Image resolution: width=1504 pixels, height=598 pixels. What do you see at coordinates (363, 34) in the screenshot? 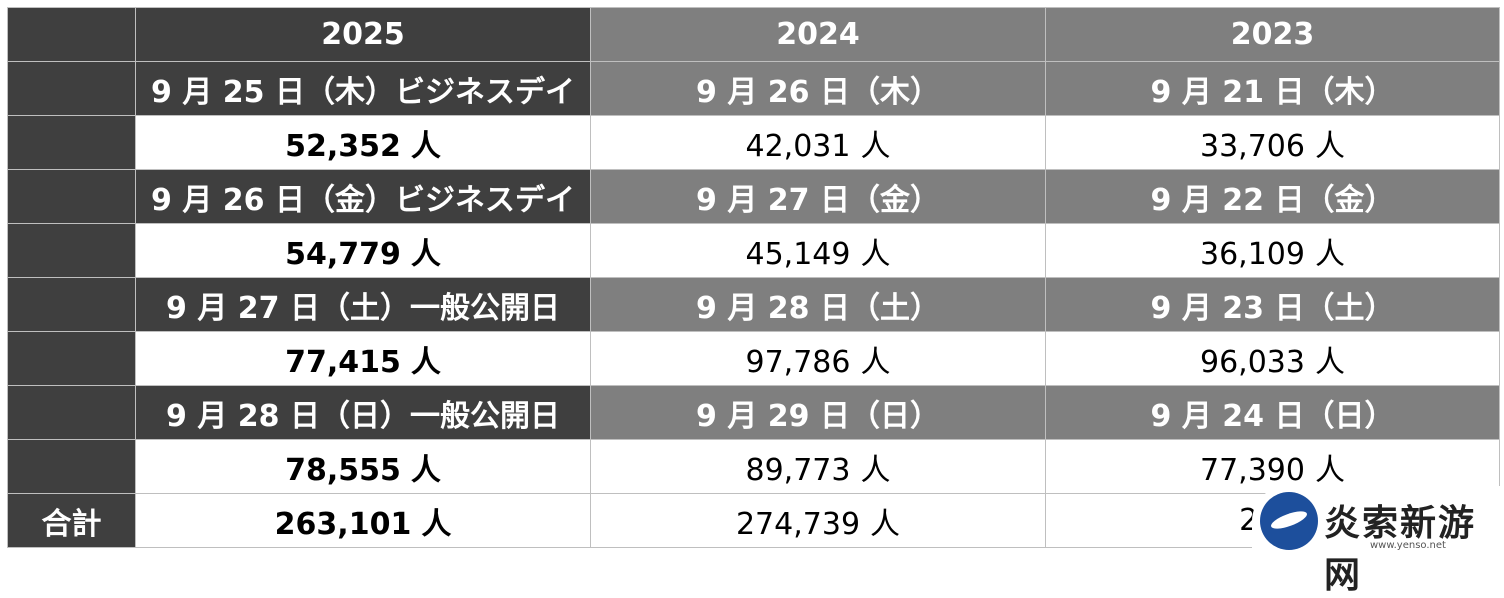
I see `year-2025-header: 2025` at bounding box center [363, 34].